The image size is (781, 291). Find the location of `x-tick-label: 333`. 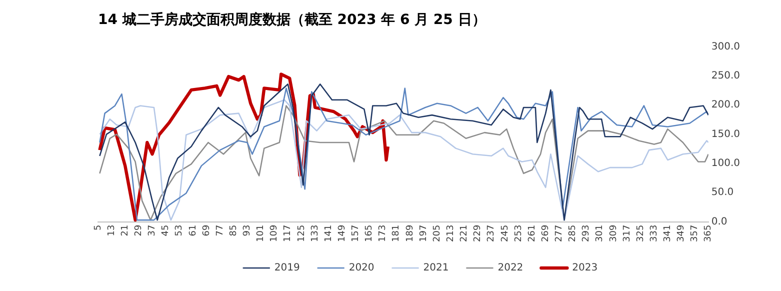

x-tick-label: 333 is located at coordinates (654, 233).